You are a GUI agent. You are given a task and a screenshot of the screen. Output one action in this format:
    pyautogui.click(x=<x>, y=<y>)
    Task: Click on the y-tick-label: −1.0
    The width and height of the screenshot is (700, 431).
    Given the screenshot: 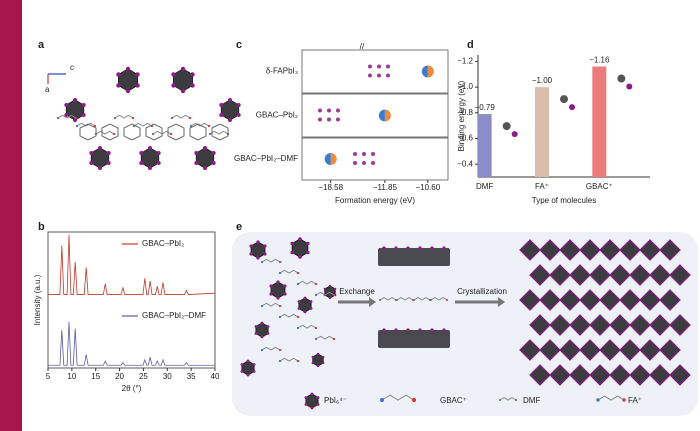 What is the action you would take?
    pyautogui.click(x=465, y=86)
    